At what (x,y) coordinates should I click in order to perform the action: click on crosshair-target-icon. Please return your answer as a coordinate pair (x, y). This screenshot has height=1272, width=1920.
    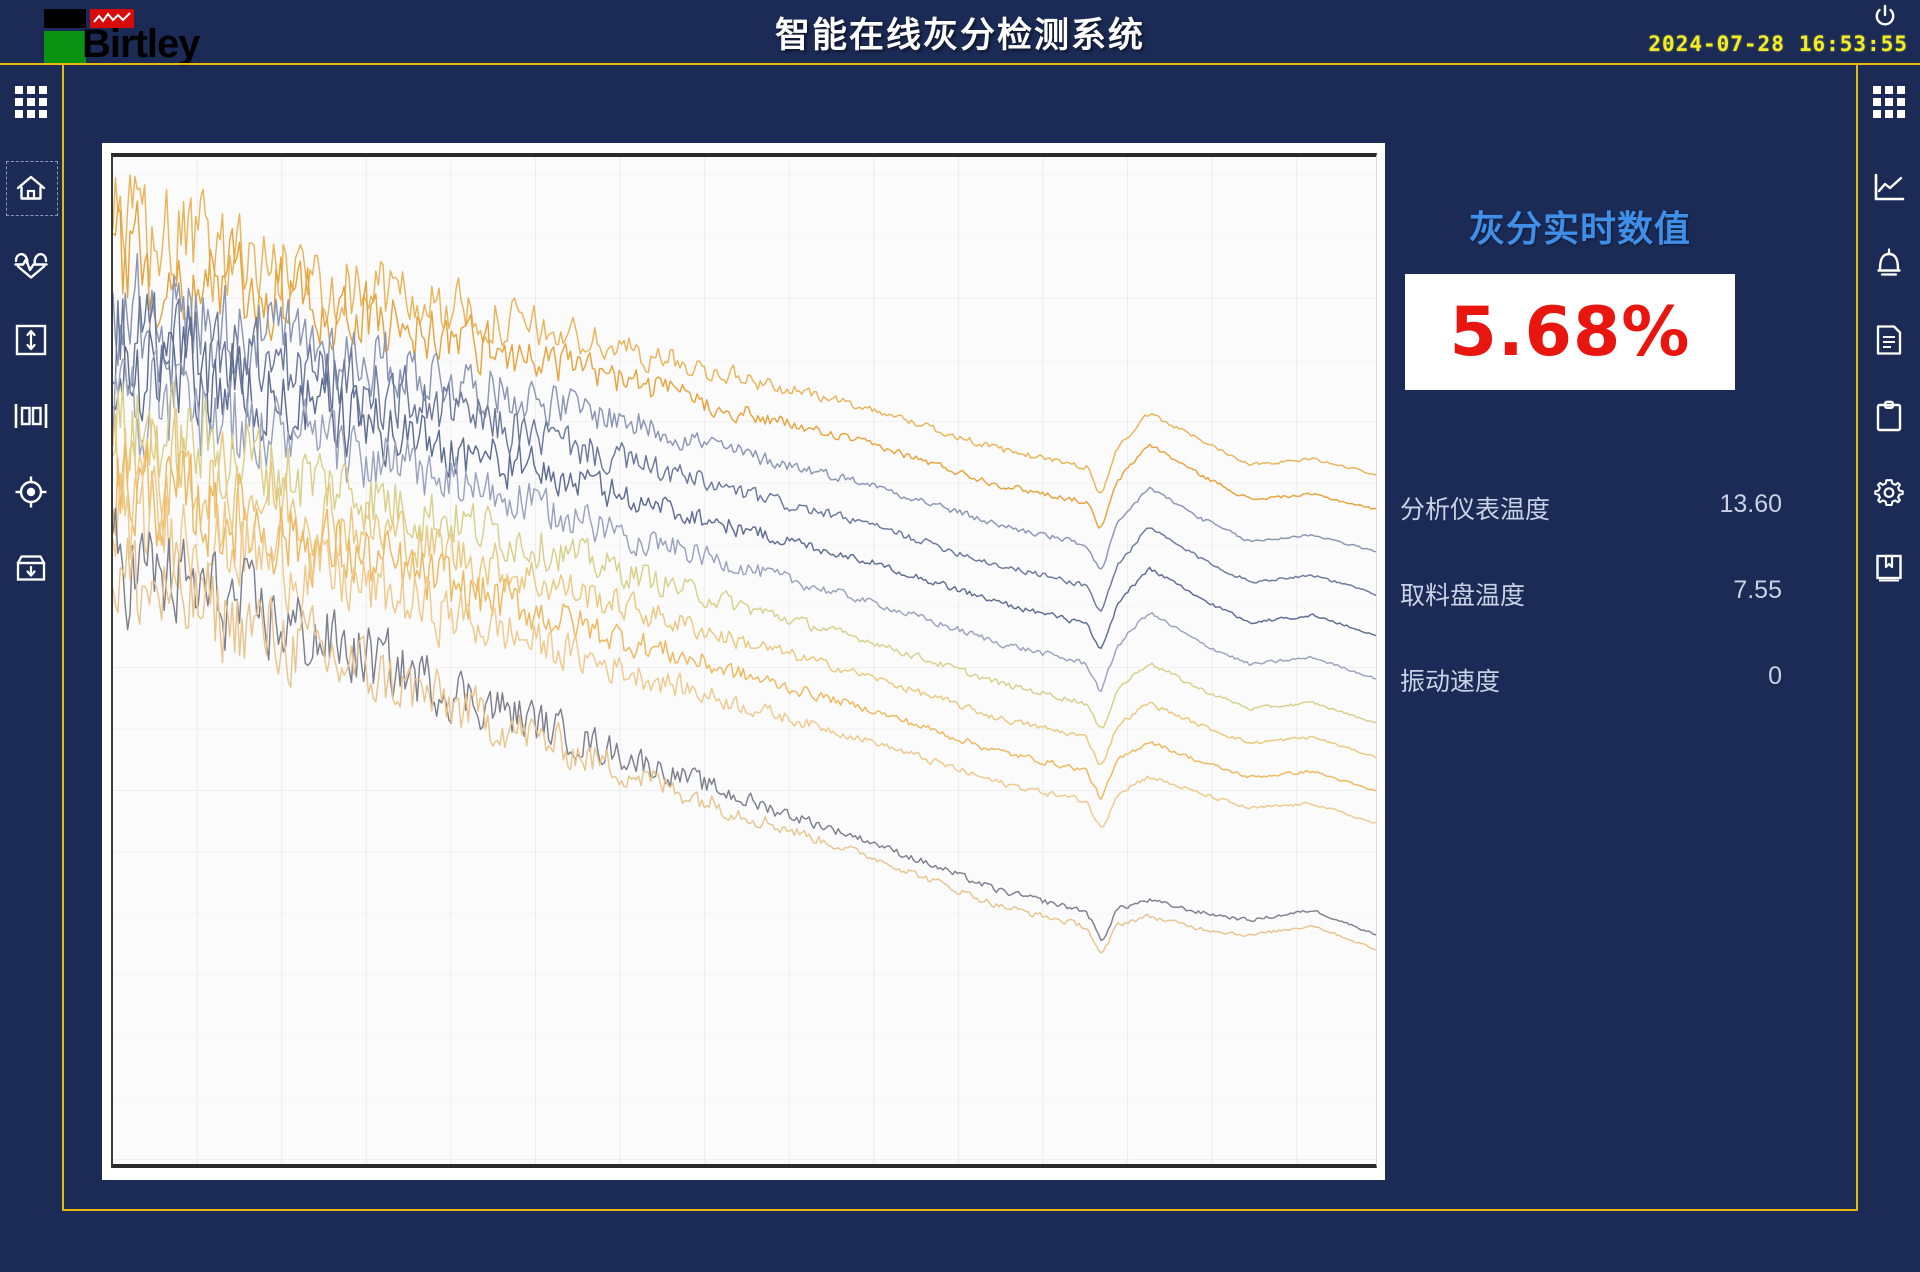
    Looking at the image, I should click on (31, 492).